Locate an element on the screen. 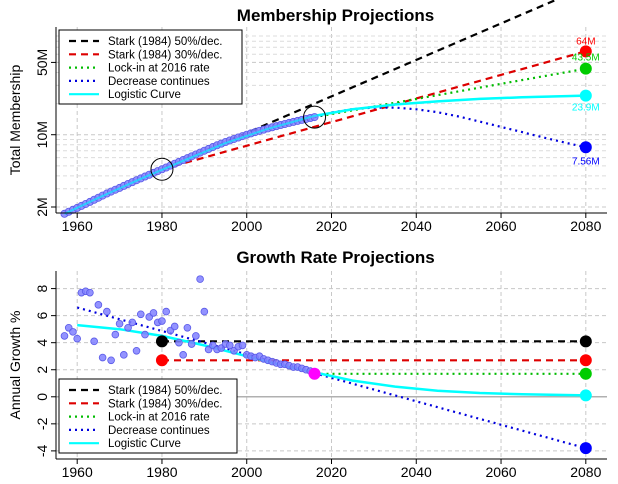 Image resolution: width=618 pixels, height=484 pixels. end-label: 23.9M is located at coordinates (586, 108).